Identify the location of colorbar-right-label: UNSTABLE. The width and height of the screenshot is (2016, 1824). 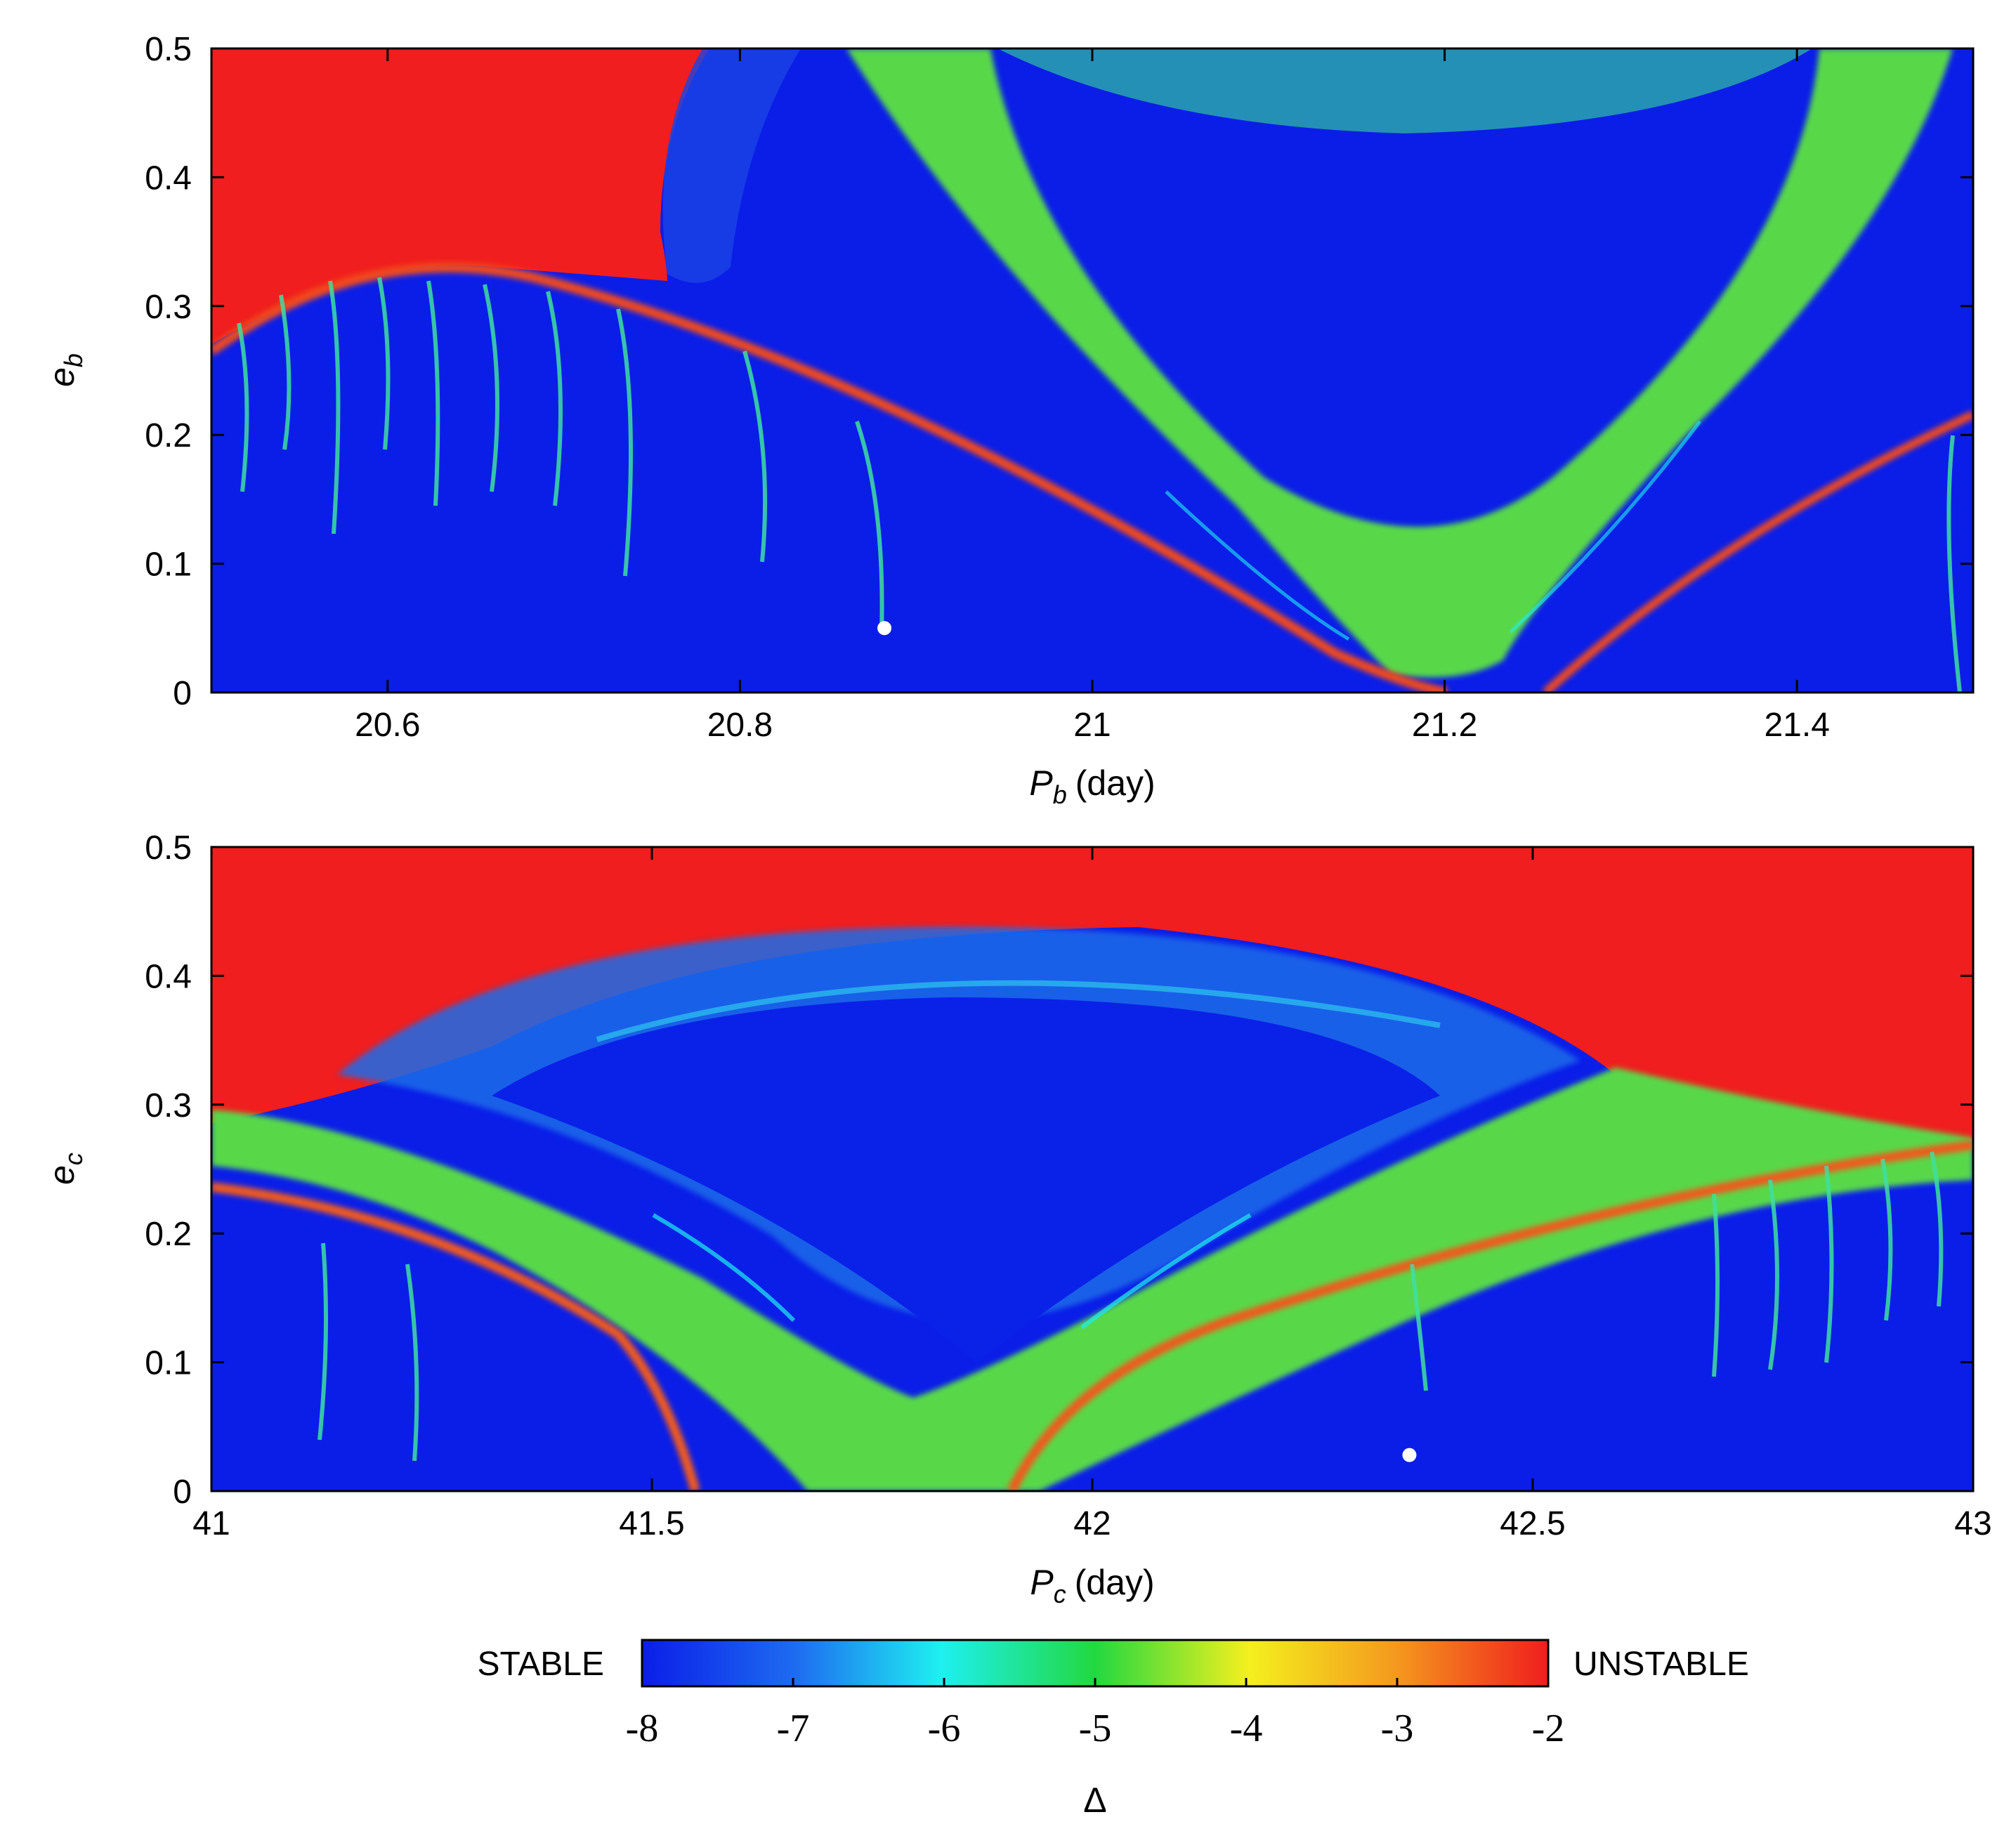
(1661, 1665).